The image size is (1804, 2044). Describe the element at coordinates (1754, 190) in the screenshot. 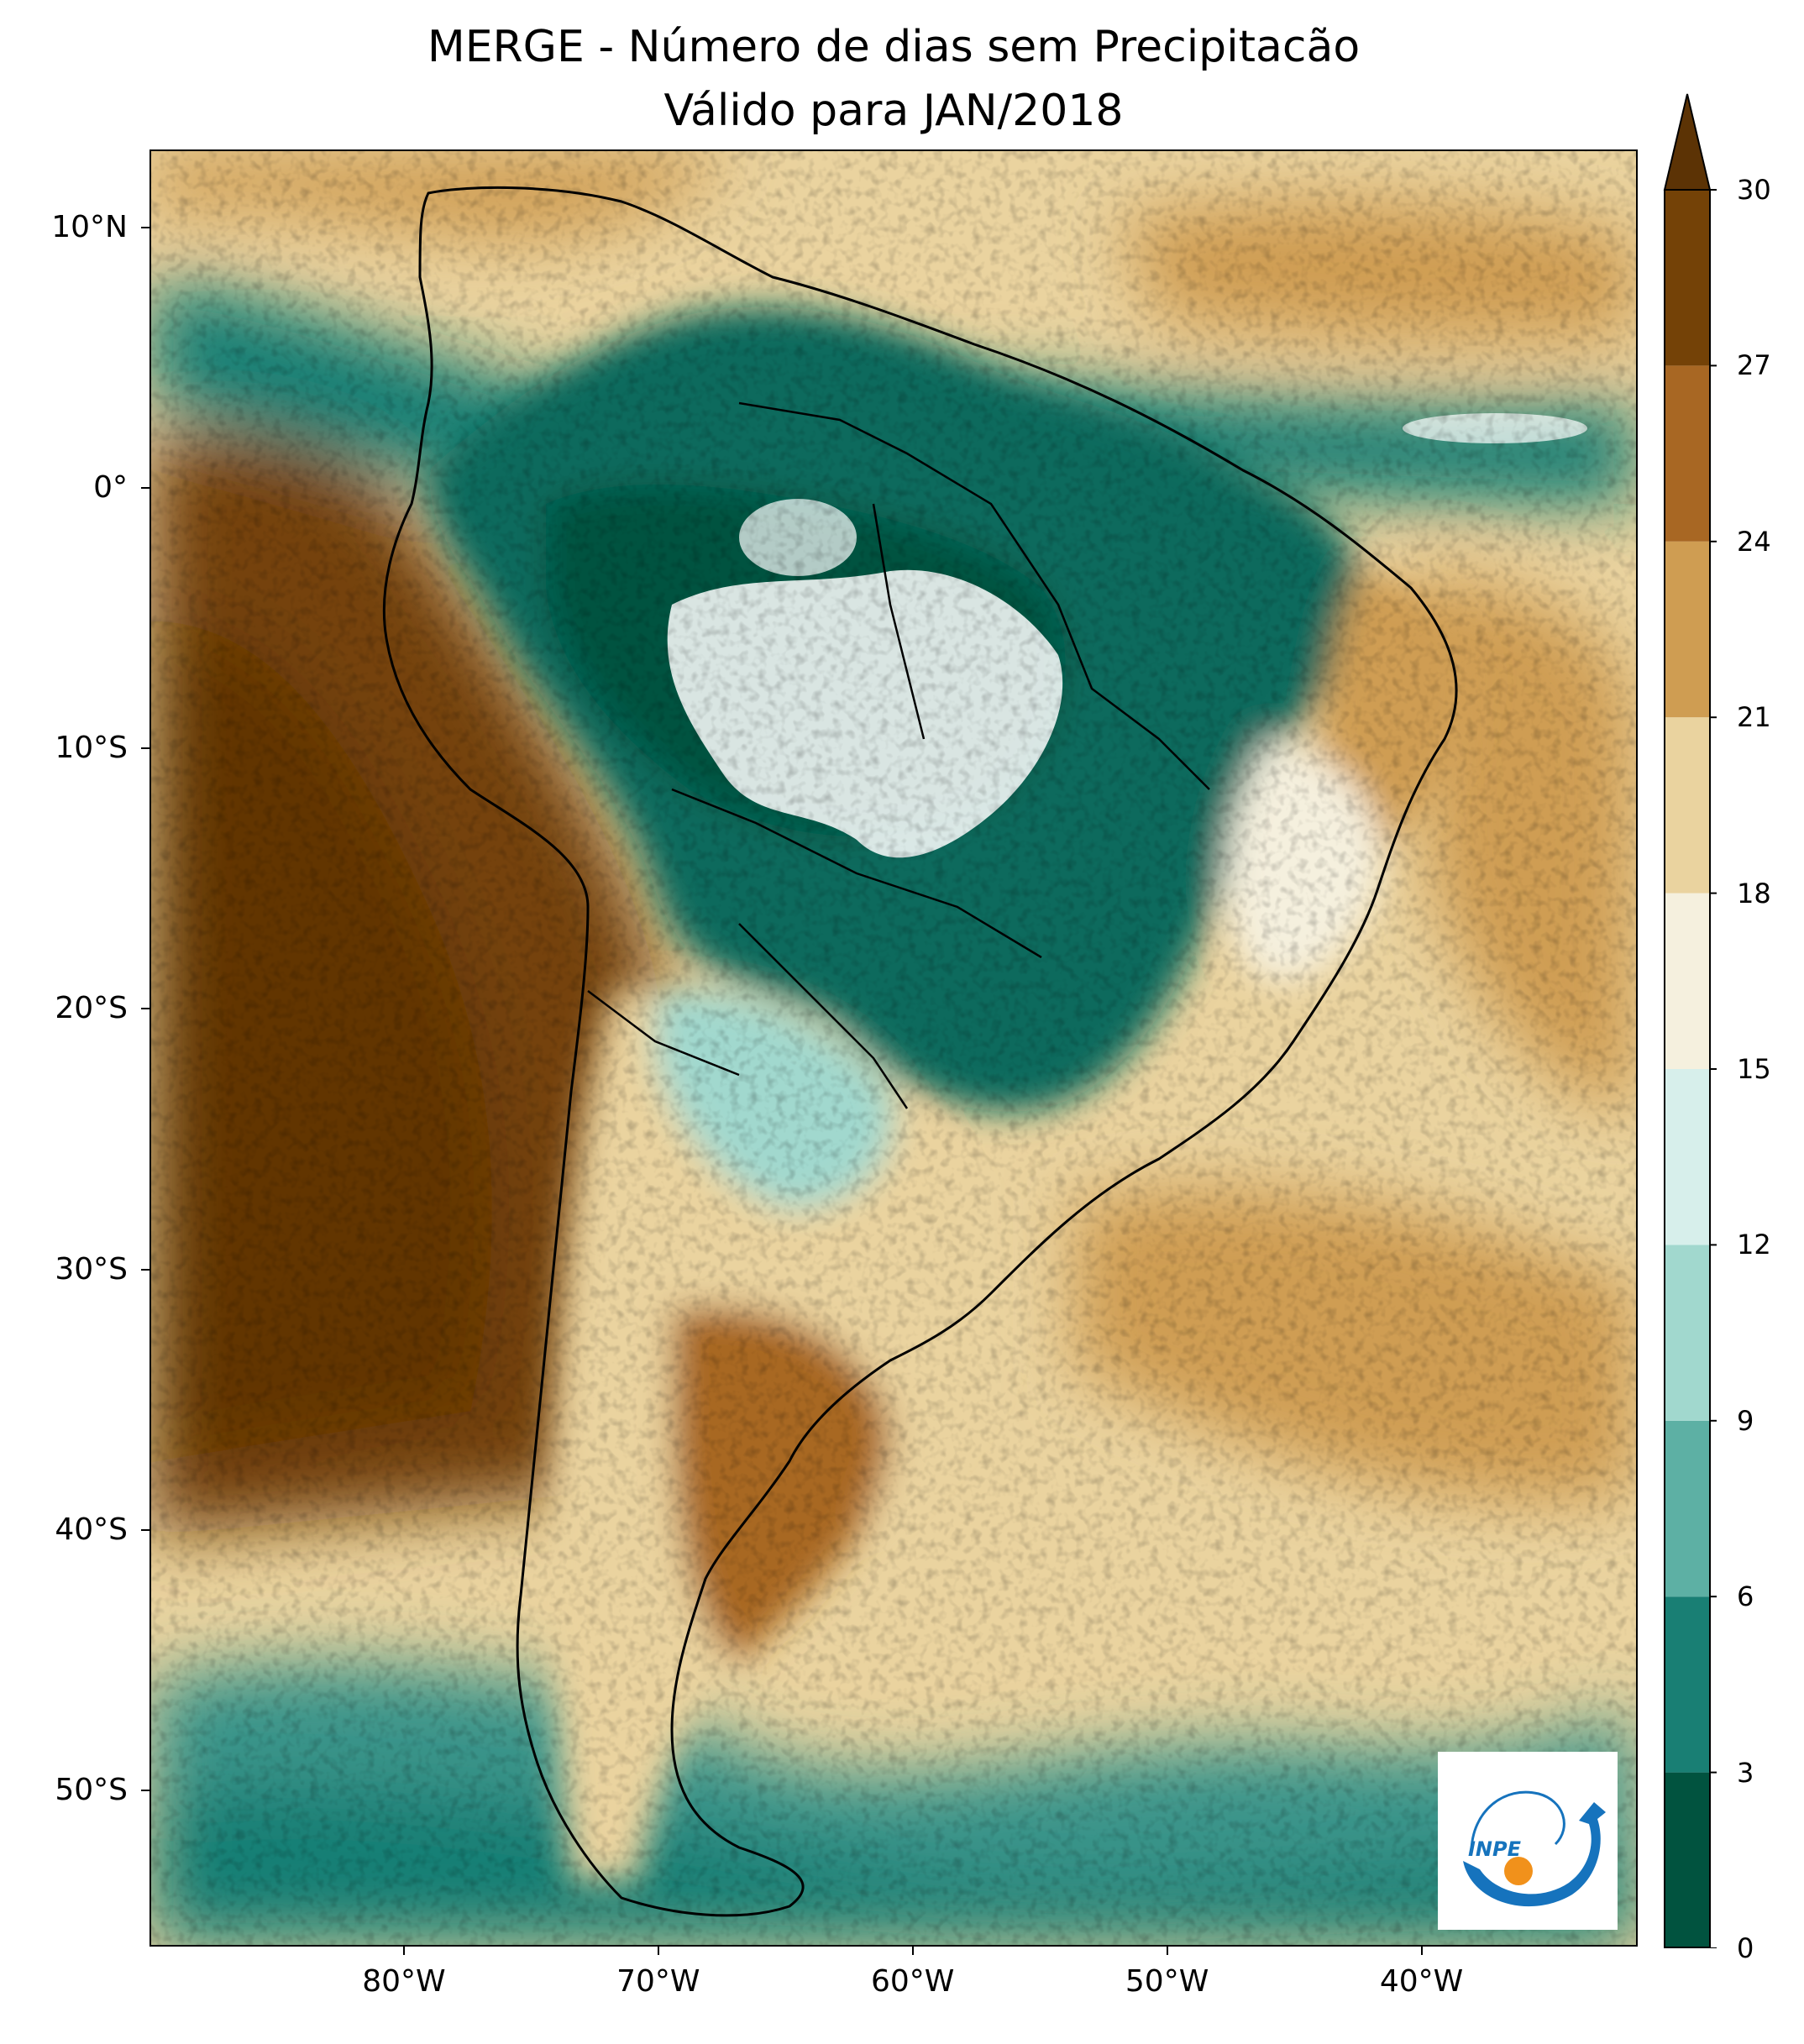

I see `colorbar-tick-label: 30` at that location.